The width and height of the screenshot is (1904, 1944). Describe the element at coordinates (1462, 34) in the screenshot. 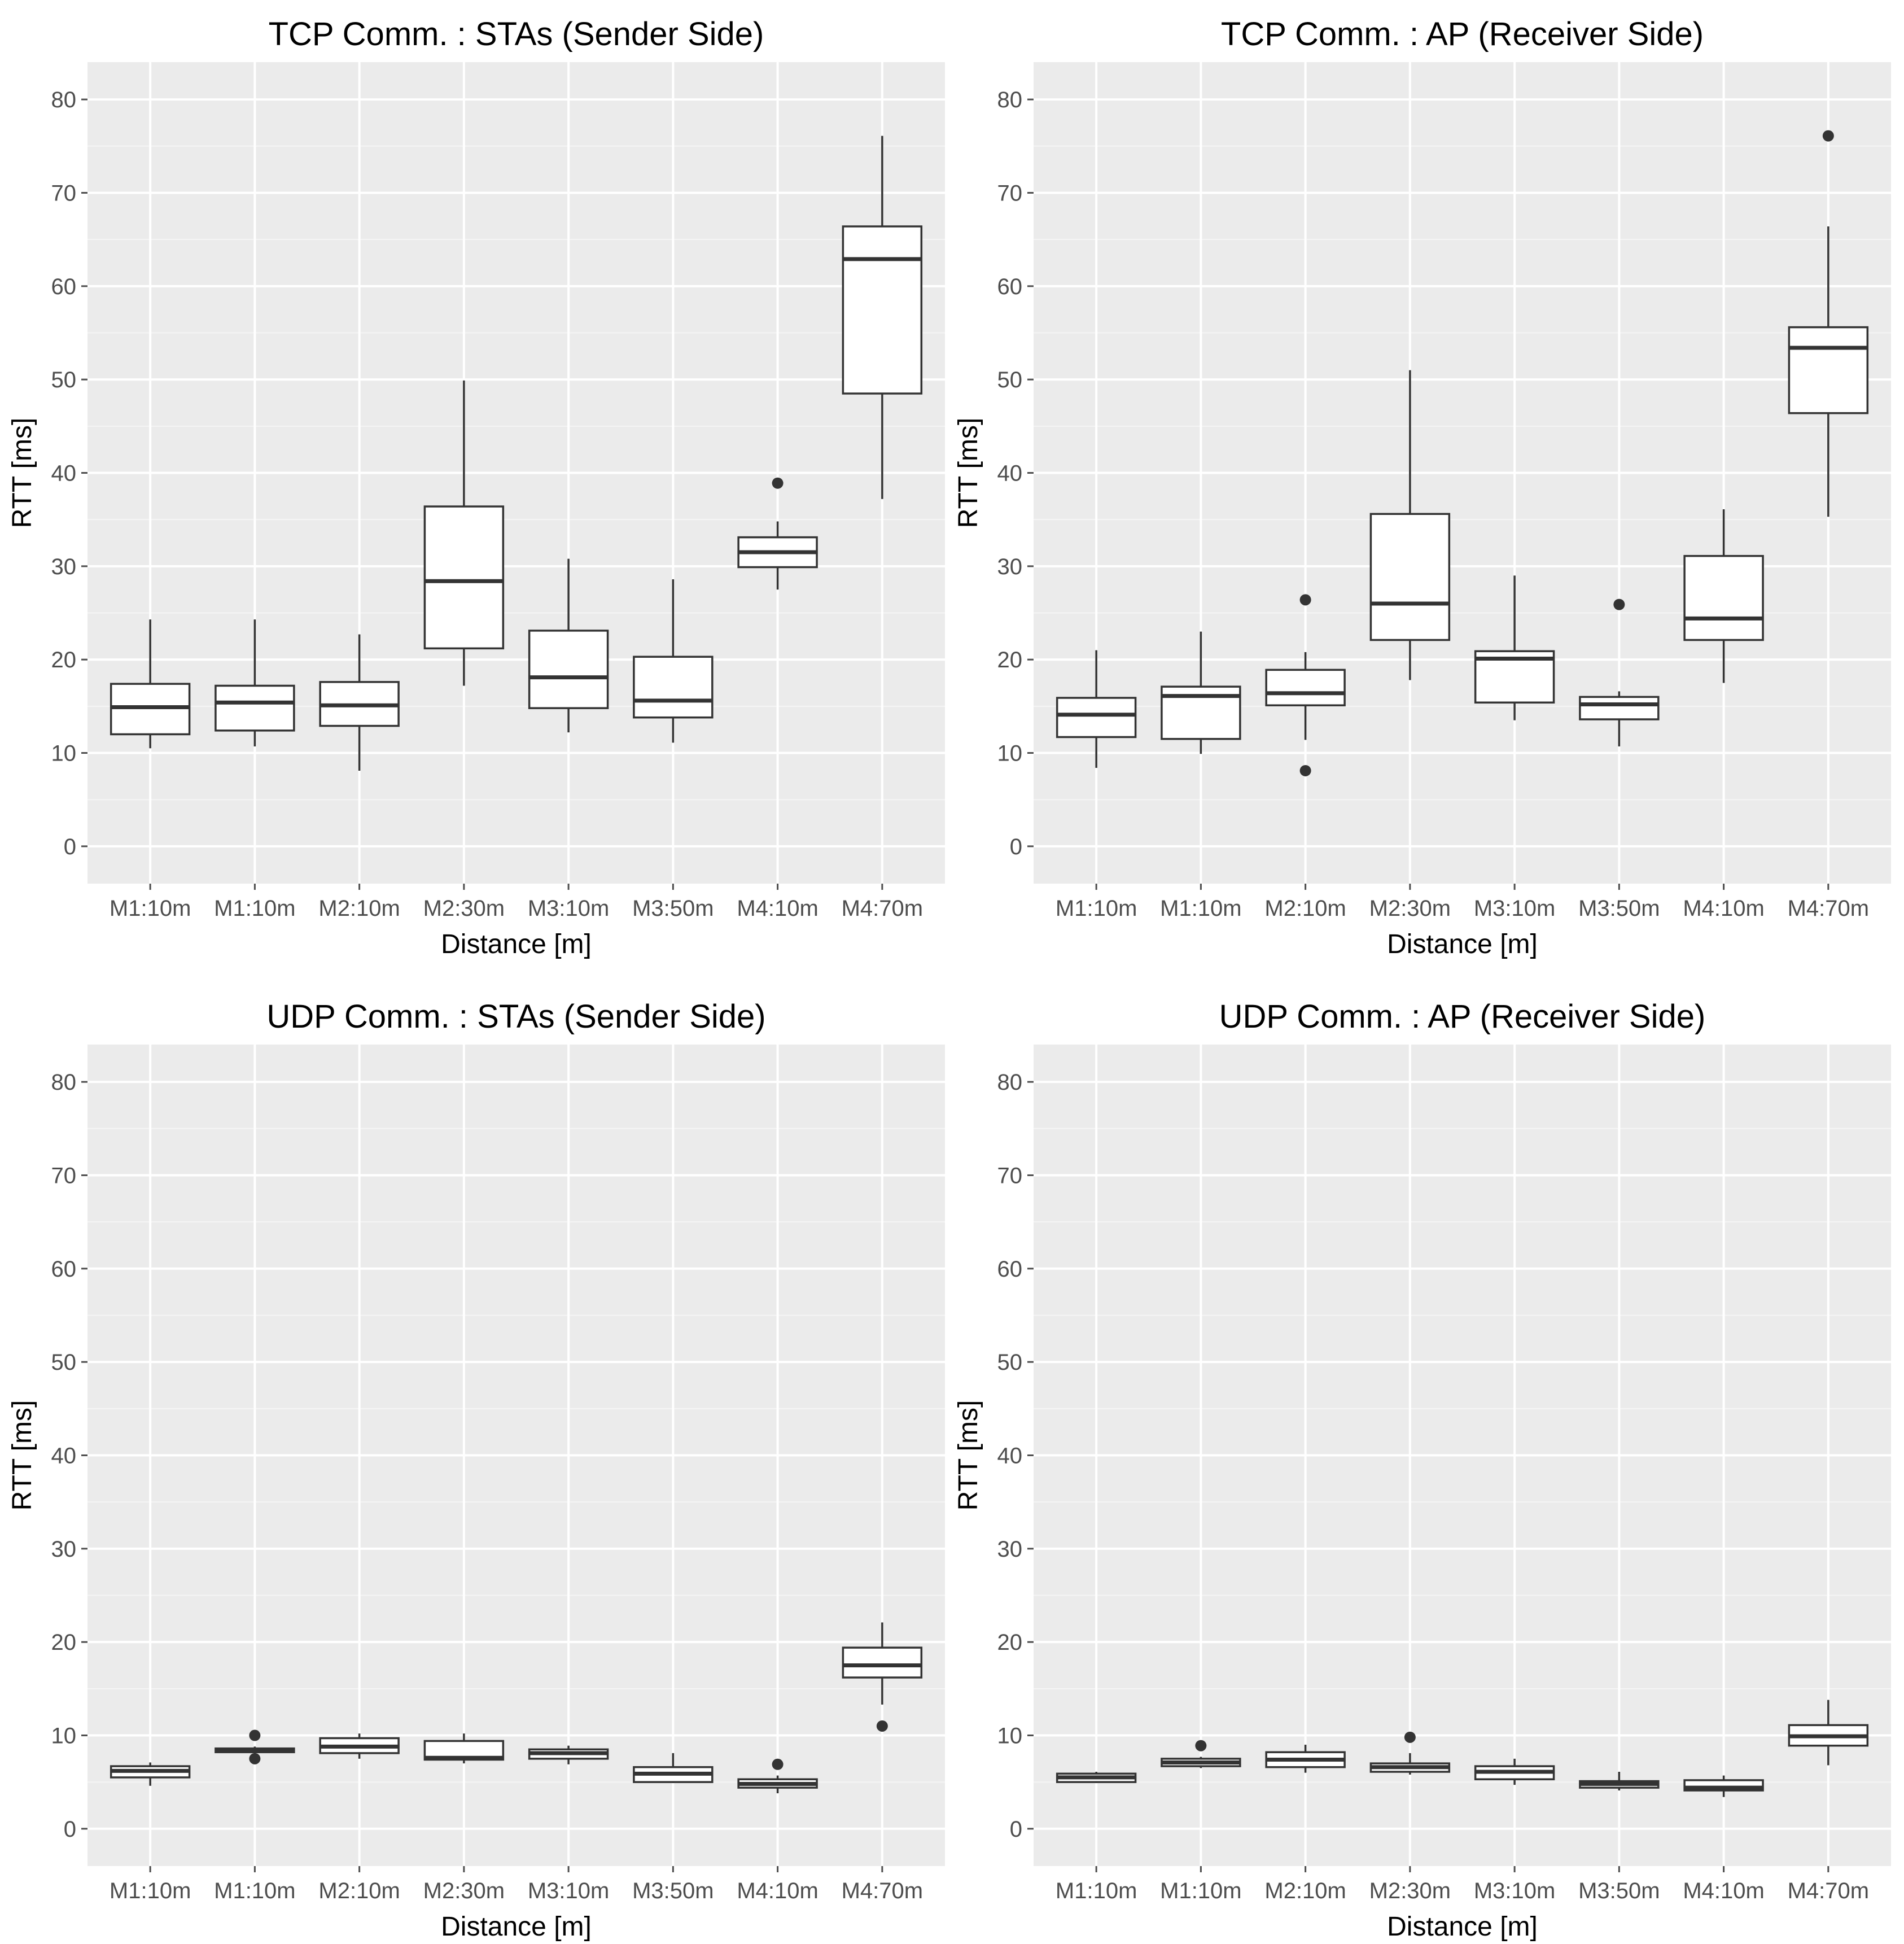

I see `panel-title: TCP Comm. : AP (Receiver Side)` at that location.